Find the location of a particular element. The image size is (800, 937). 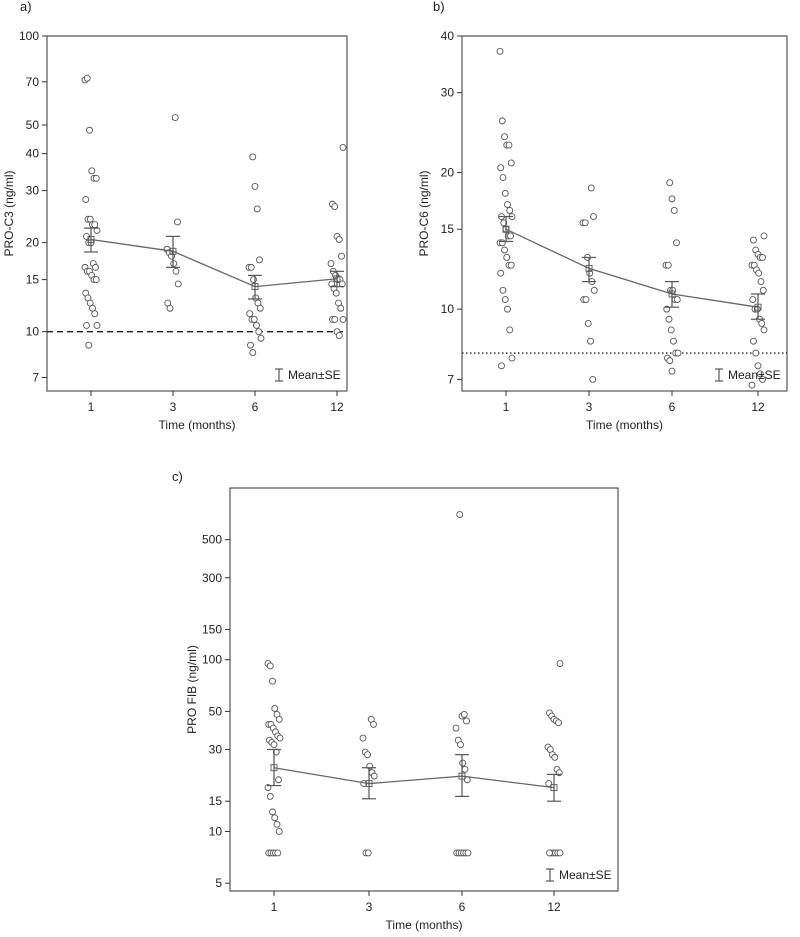

y-tick-label: 300 is located at coordinates (212, 578).